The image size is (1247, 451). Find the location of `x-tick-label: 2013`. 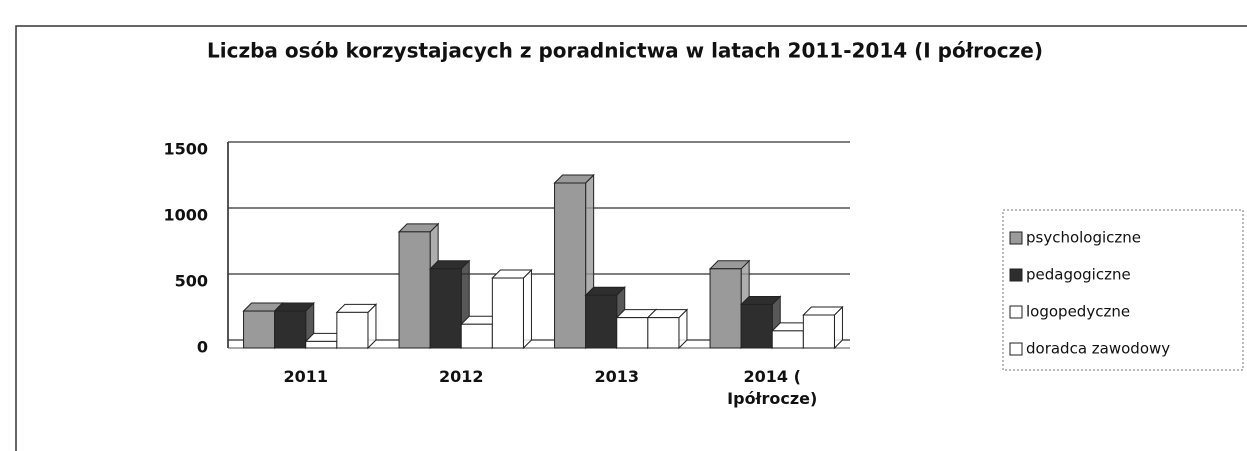

x-tick-label: 2013 is located at coordinates (617, 376).